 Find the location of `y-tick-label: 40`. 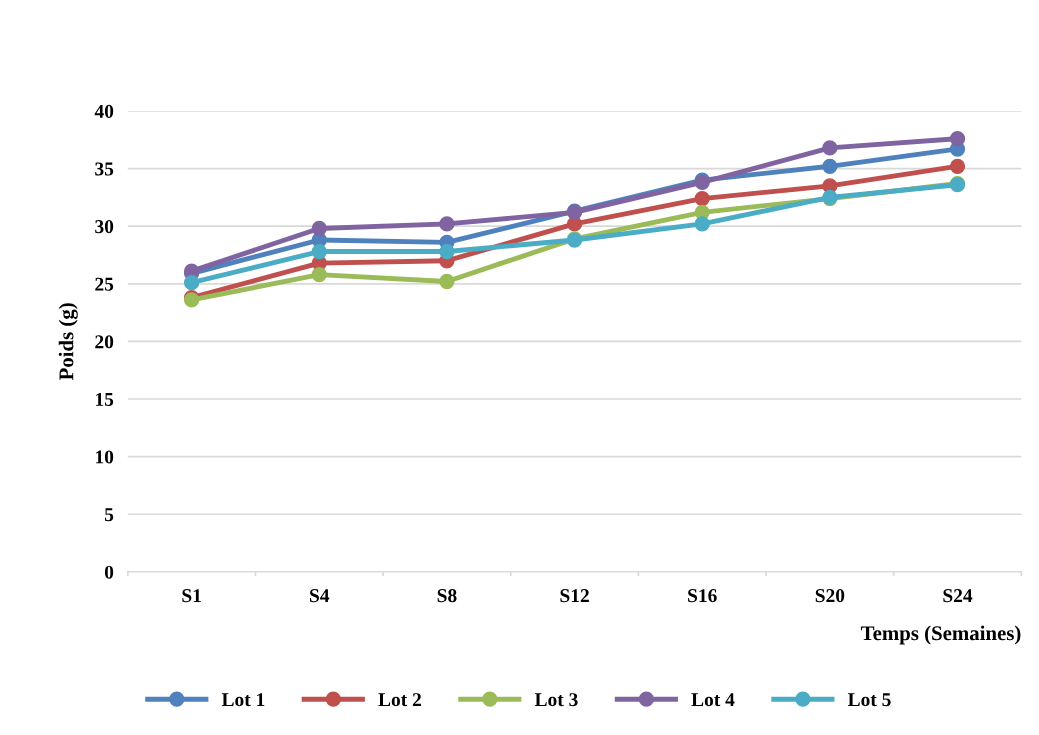

y-tick-label: 40 is located at coordinates (104, 111).